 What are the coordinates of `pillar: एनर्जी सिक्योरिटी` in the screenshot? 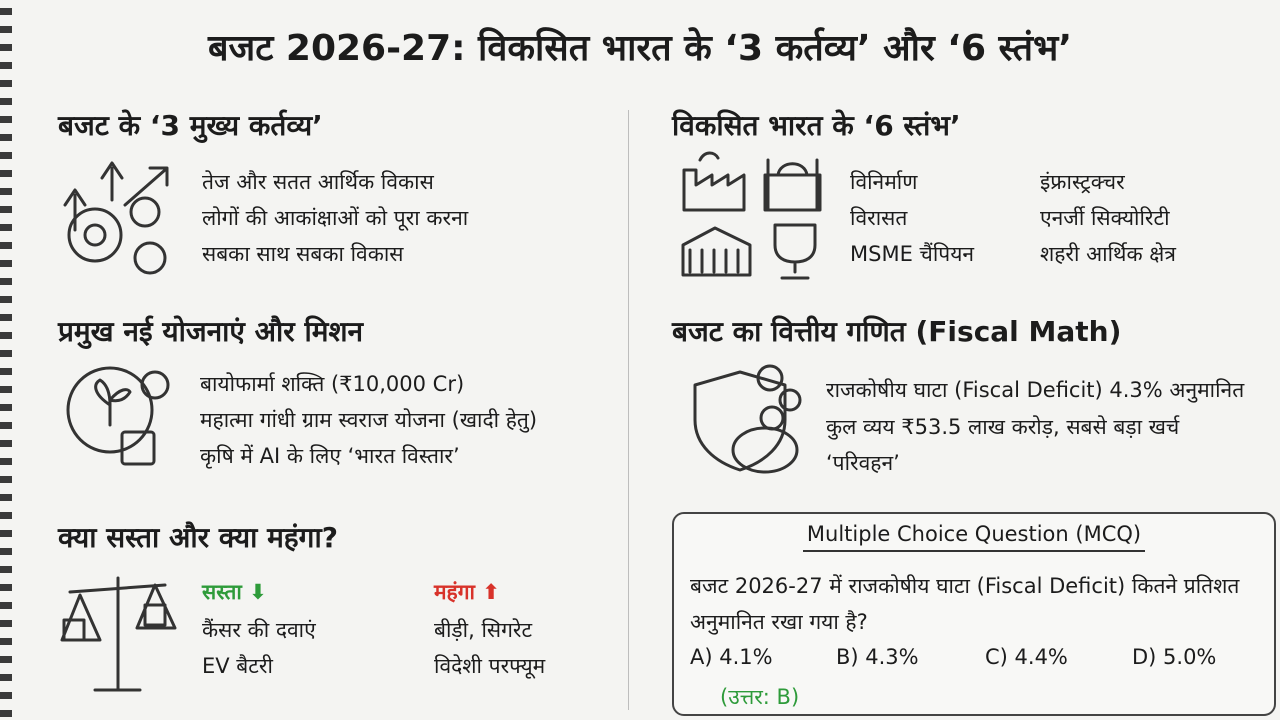 It's located at (1105, 218).